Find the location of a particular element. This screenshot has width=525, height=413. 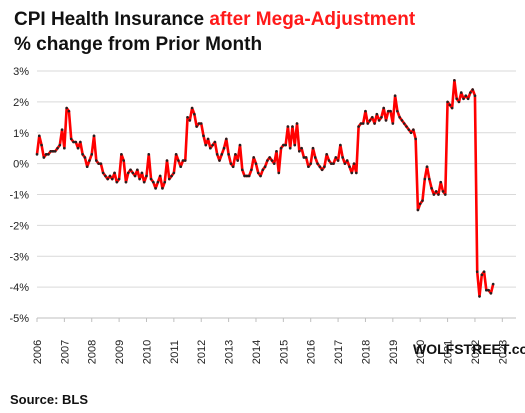

chart-title-main: CPI Health Insurance is located at coordinates (109, 19).